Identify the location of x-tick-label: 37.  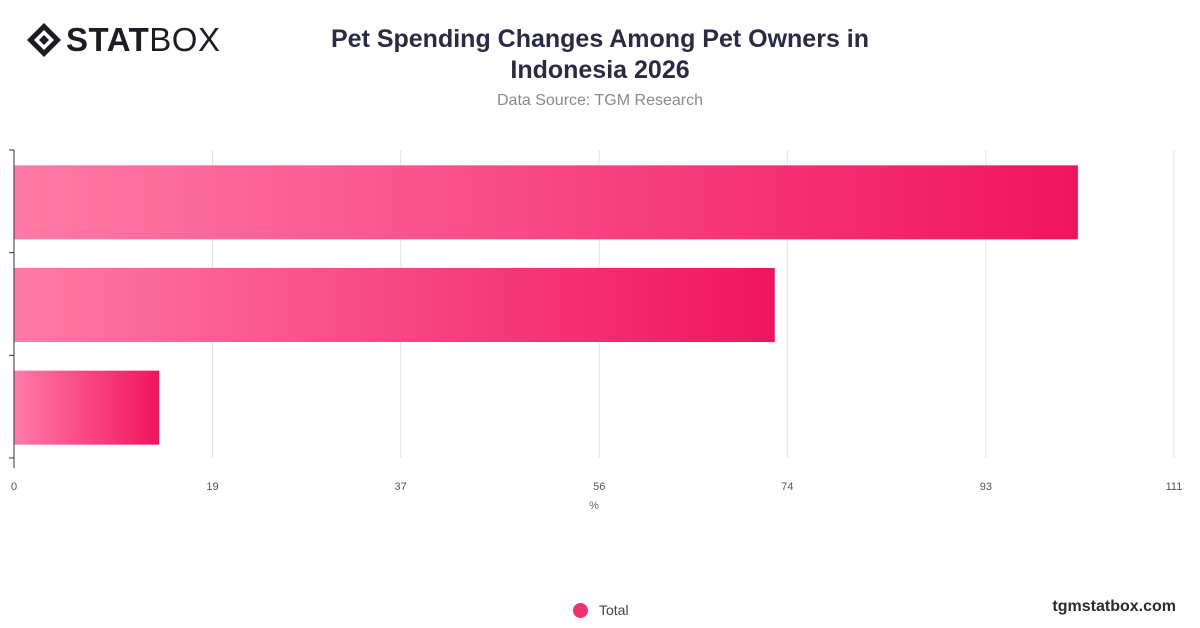
(401, 487).